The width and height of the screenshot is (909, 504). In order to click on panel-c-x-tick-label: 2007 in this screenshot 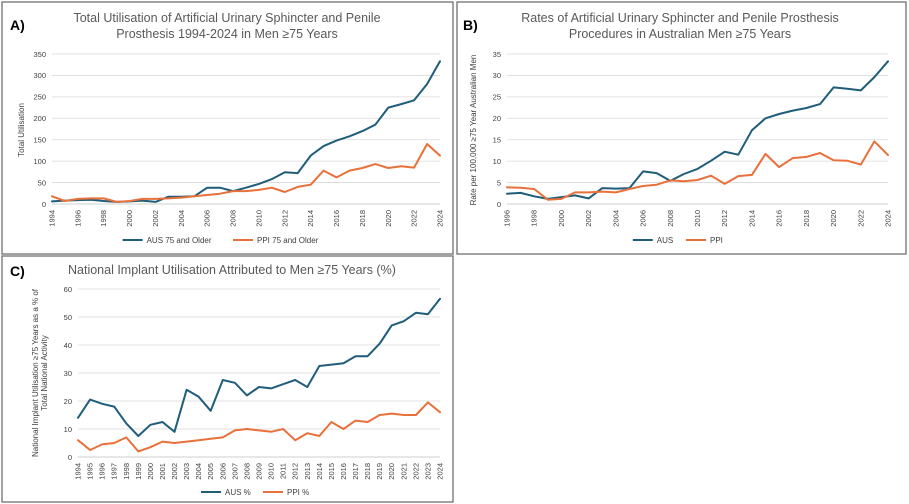, I will do `click(234, 471)`.